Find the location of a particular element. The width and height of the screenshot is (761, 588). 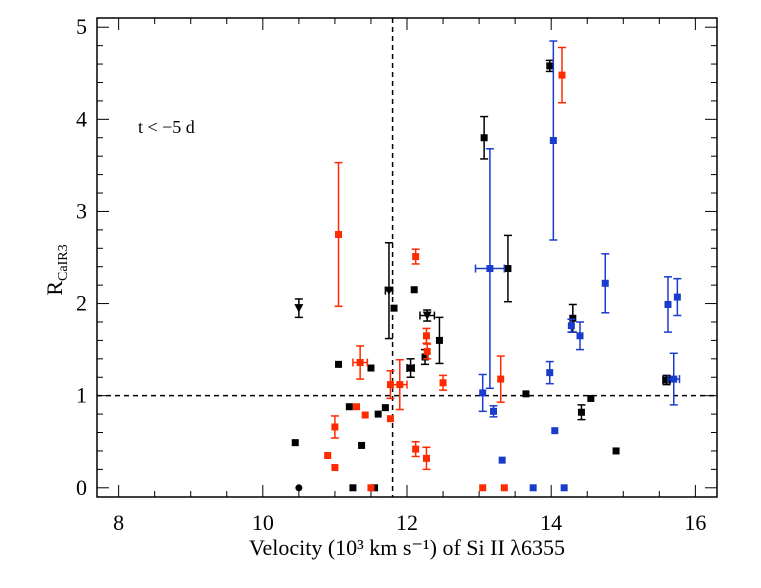

y-tick-label: 4 is located at coordinates (81, 118).